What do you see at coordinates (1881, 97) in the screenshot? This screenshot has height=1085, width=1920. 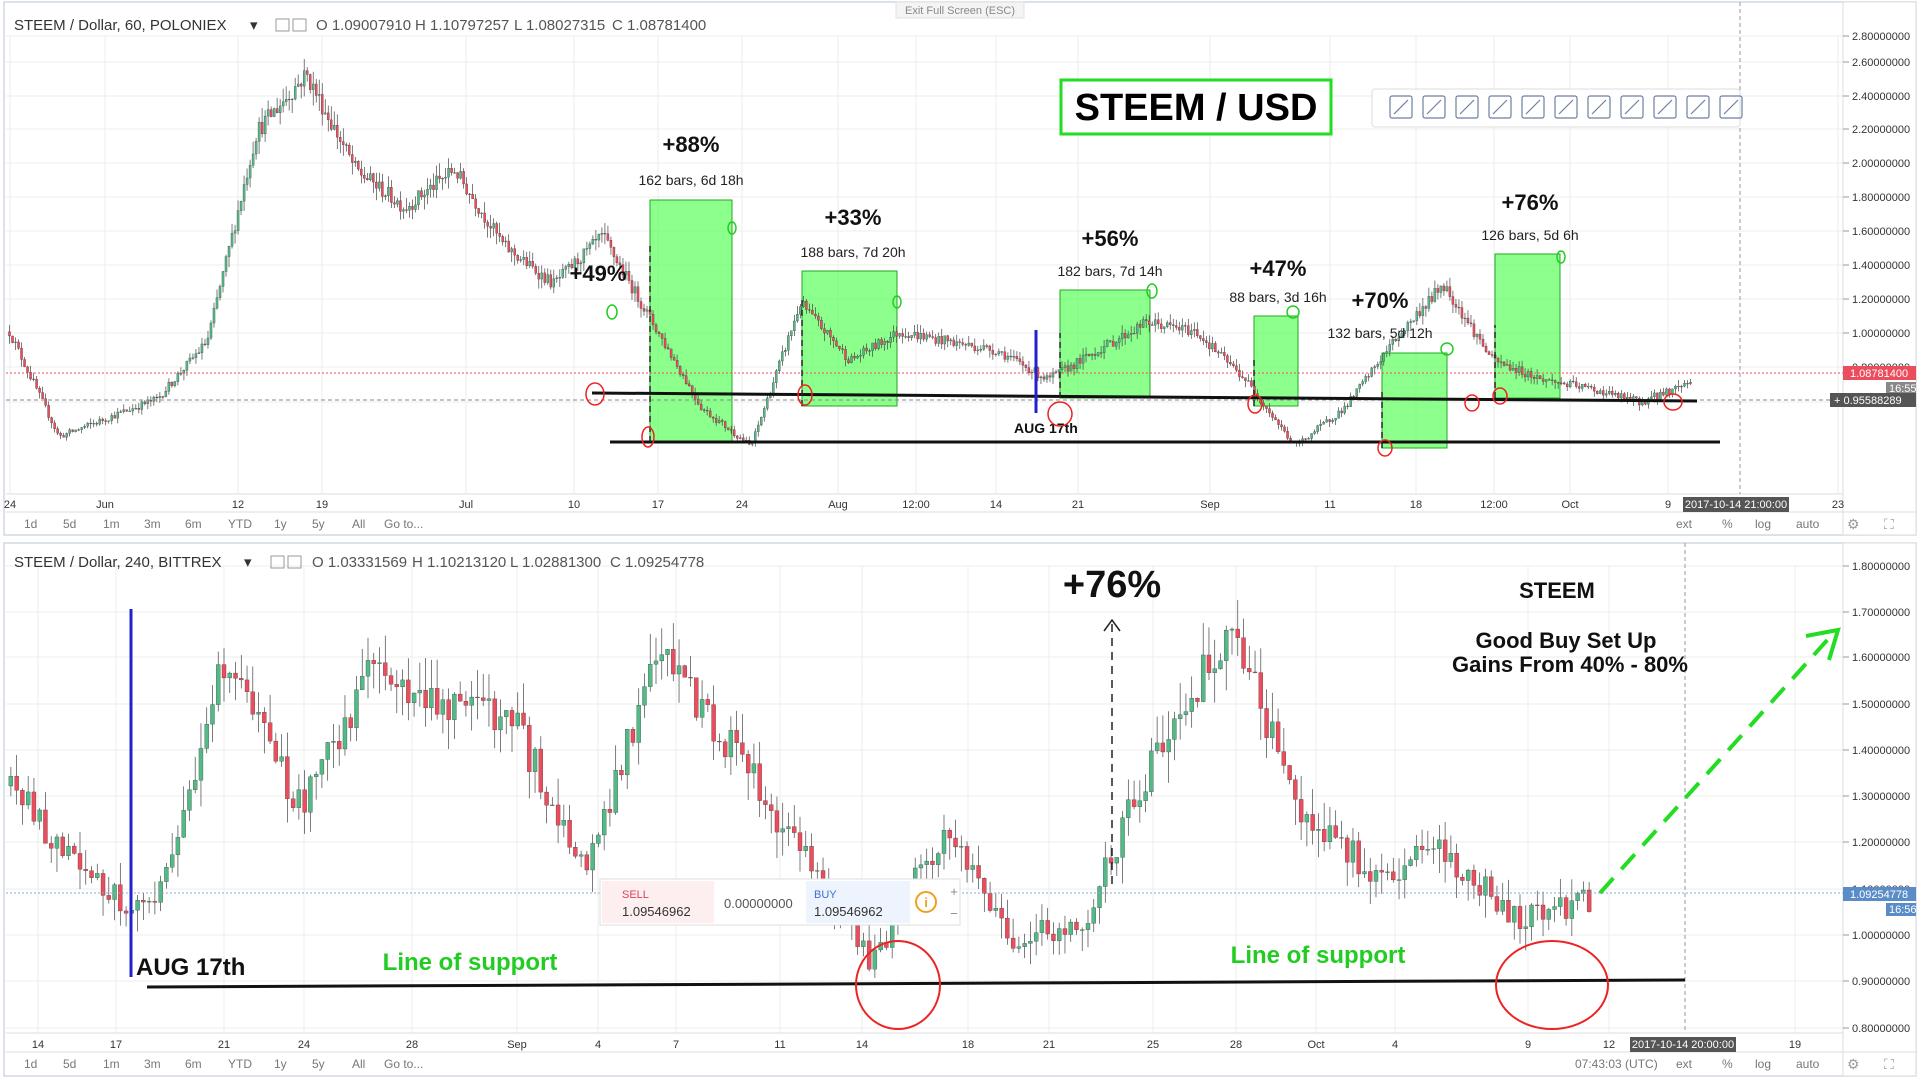 I see `y-tick-label: 2.40000000` at bounding box center [1881, 97].